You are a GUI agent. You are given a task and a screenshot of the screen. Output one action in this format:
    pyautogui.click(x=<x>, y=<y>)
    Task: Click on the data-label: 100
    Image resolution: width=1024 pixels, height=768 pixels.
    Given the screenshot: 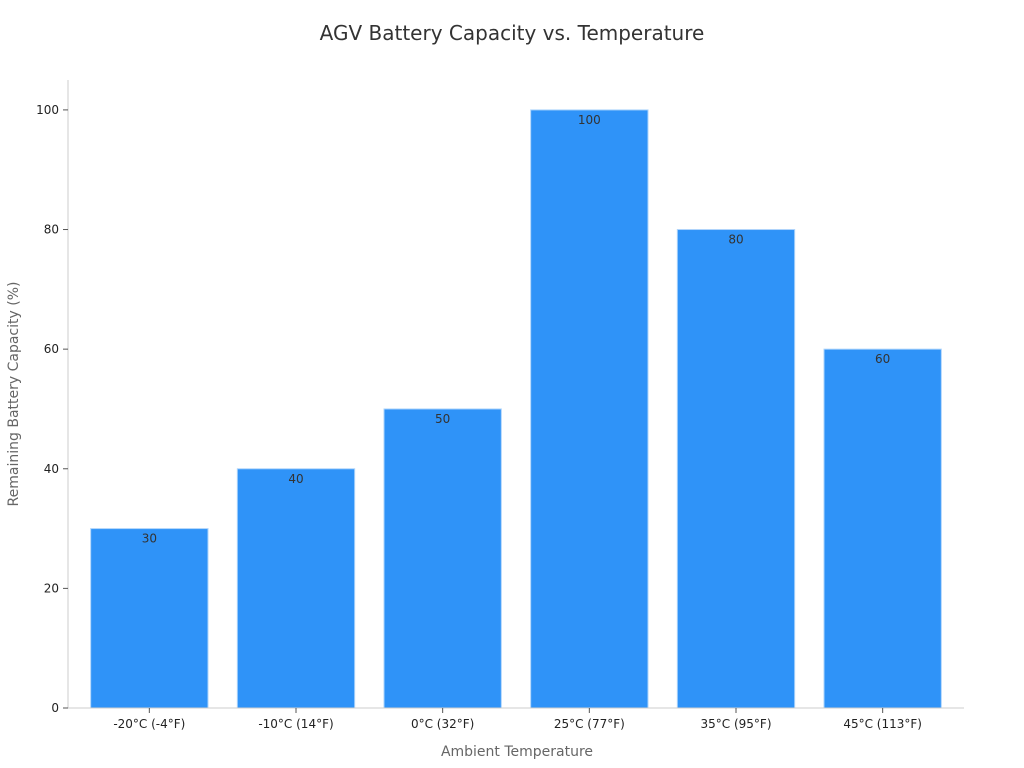 What is the action you would take?
    pyautogui.click(x=589, y=120)
    